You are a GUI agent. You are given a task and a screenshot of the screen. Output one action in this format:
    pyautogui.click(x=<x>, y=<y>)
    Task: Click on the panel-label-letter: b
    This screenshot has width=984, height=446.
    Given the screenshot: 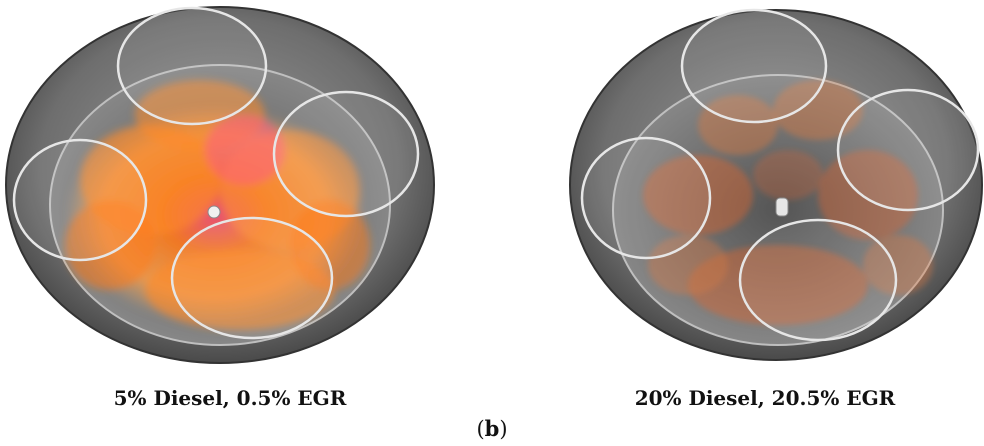 What is the action you would take?
    pyautogui.click(x=492, y=428)
    